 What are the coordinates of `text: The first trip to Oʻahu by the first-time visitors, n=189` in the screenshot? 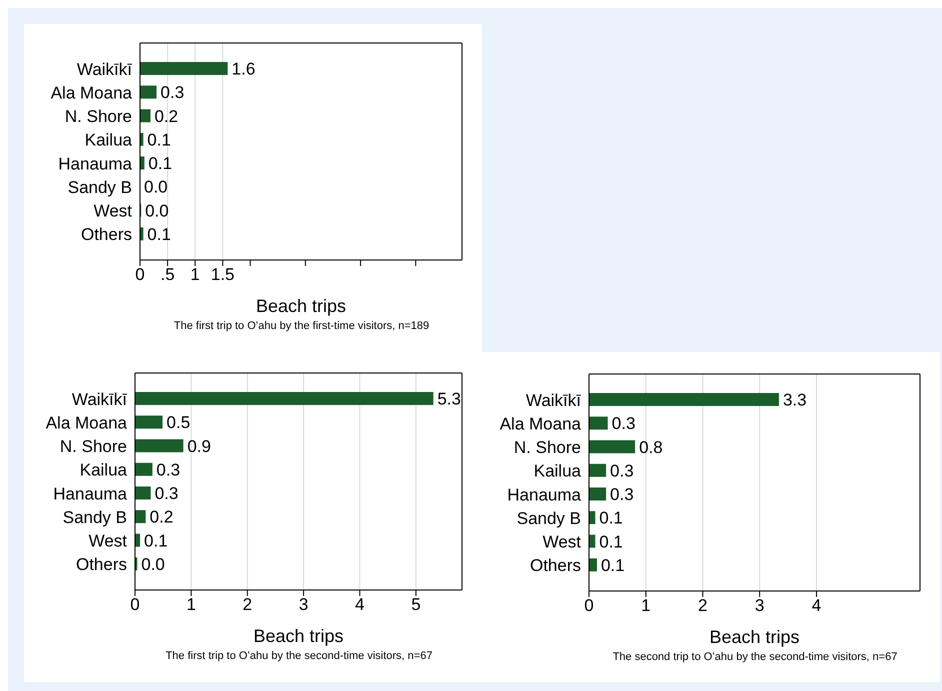 It's located at (301, 326).